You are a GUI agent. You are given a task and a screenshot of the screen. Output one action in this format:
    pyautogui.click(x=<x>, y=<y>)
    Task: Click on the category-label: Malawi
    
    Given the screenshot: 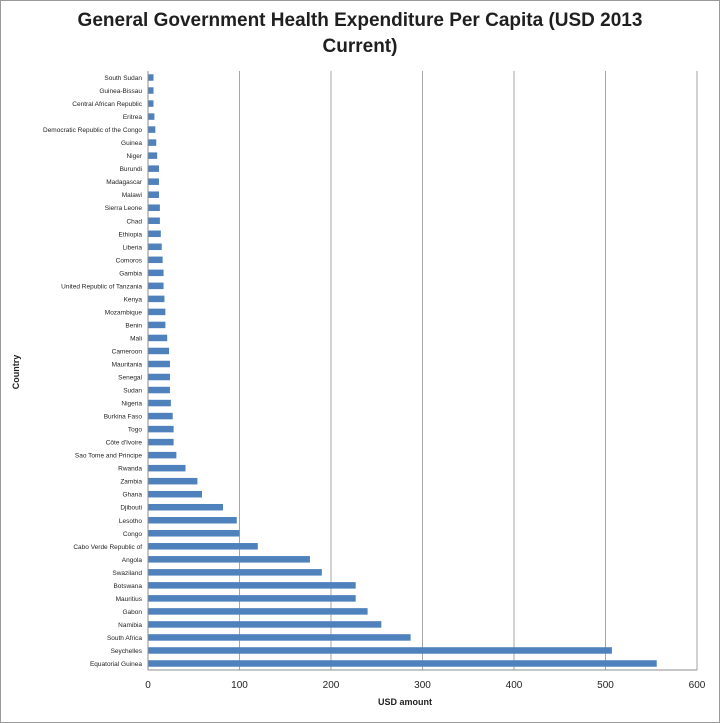 What is the action you would take?
    pyautogui.click(x=132, y=195)
    